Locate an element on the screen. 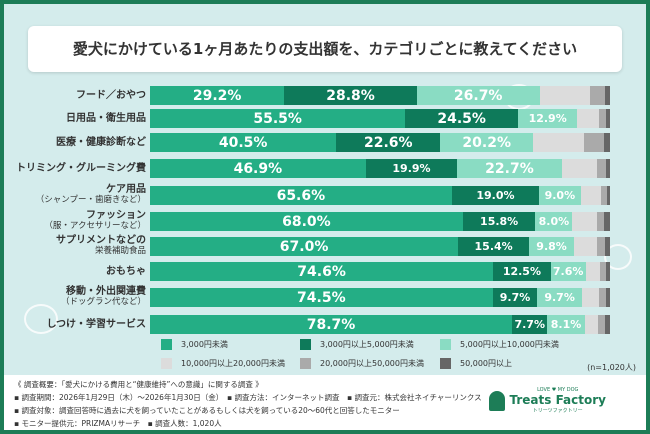 This screenshot has height=434, width=650. stacked-bar: 74.5% 9.7% 9.7% is located at coordinates (380, 297).